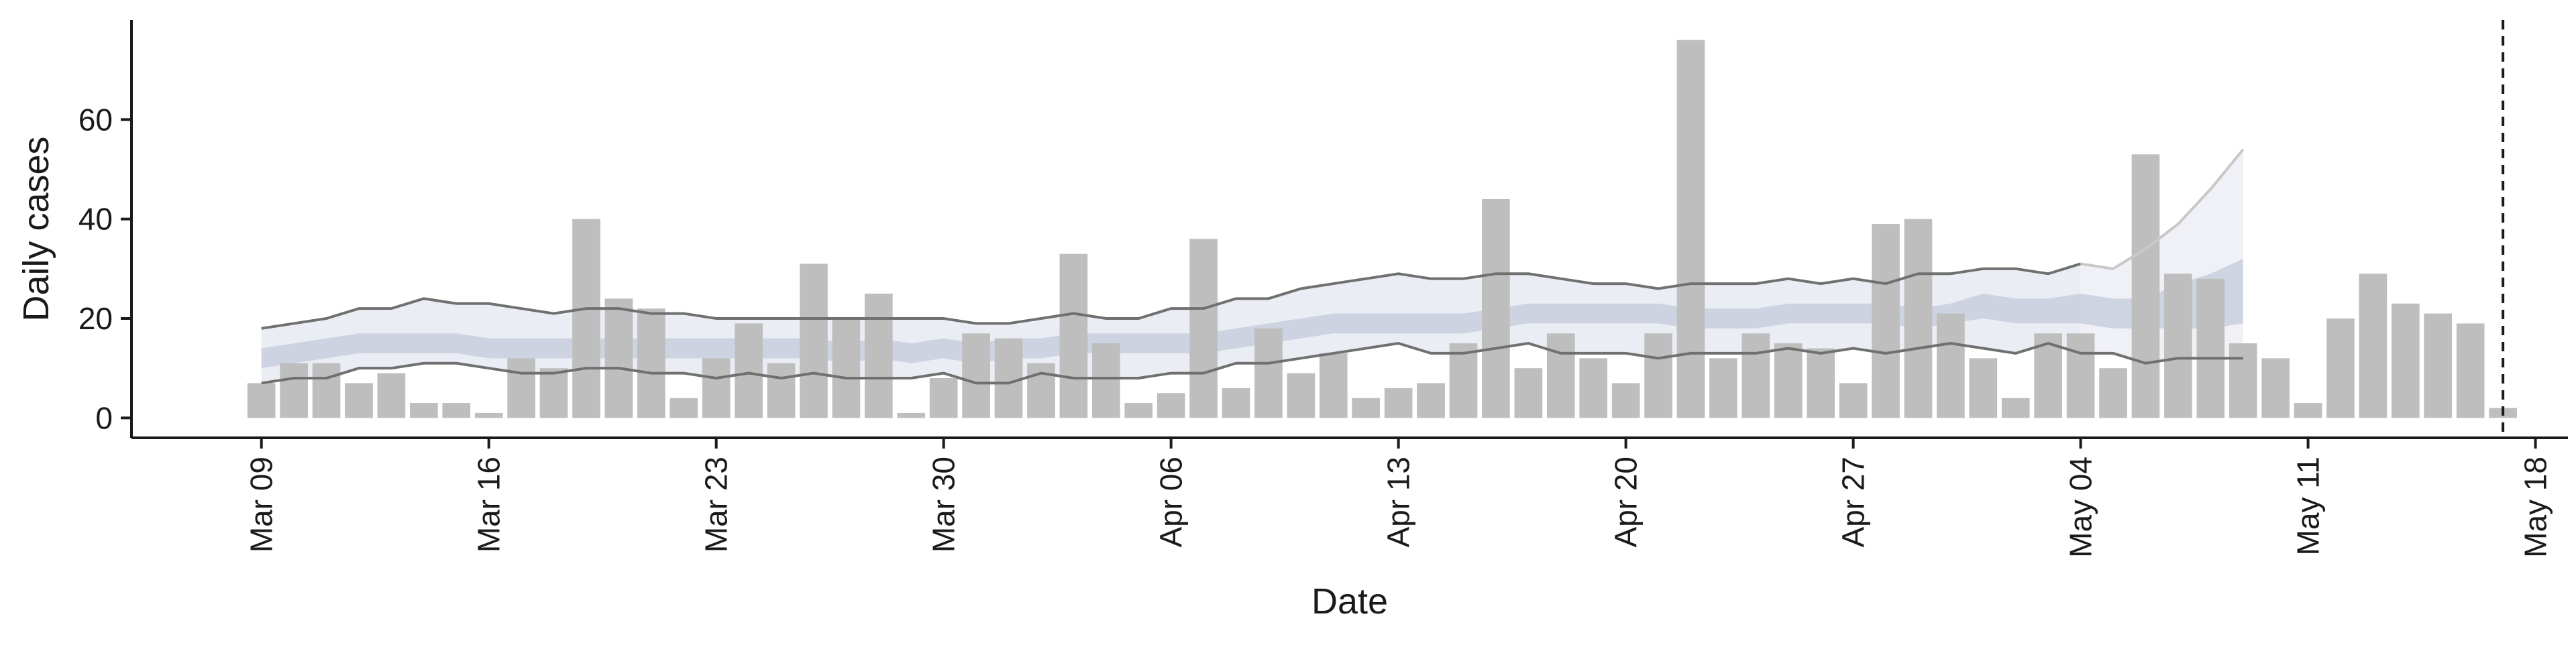 Image resolution: width=2576 pixels, height=647 pixels. What do you see at coordinates (943, 505) in the screenshot?
I see `x-tick-label: Mar 30` at bounding box center [943, 505].